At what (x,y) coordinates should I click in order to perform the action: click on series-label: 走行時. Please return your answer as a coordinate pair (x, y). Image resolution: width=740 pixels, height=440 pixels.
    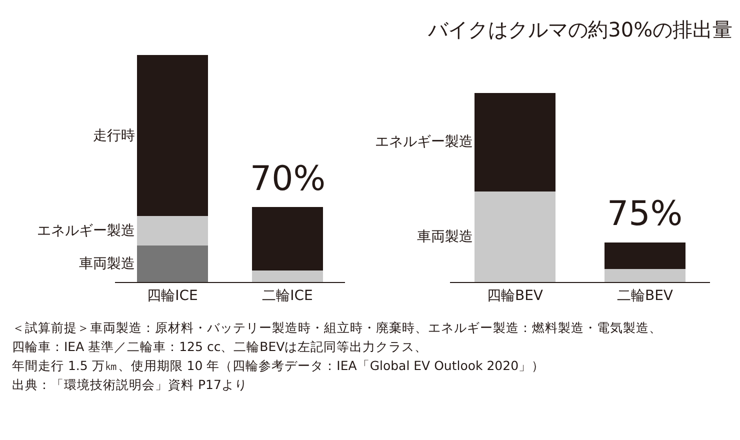
    Looking at the image, I should click on (114, 136).